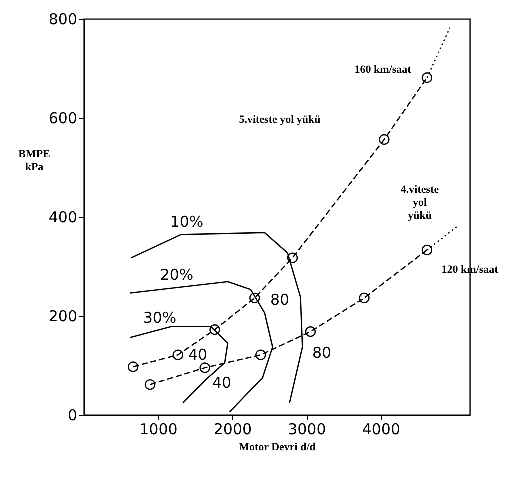 The width and height of the screenshot is (509, 481). I want to click on x-tick-label: 4000, so click(381, 429).